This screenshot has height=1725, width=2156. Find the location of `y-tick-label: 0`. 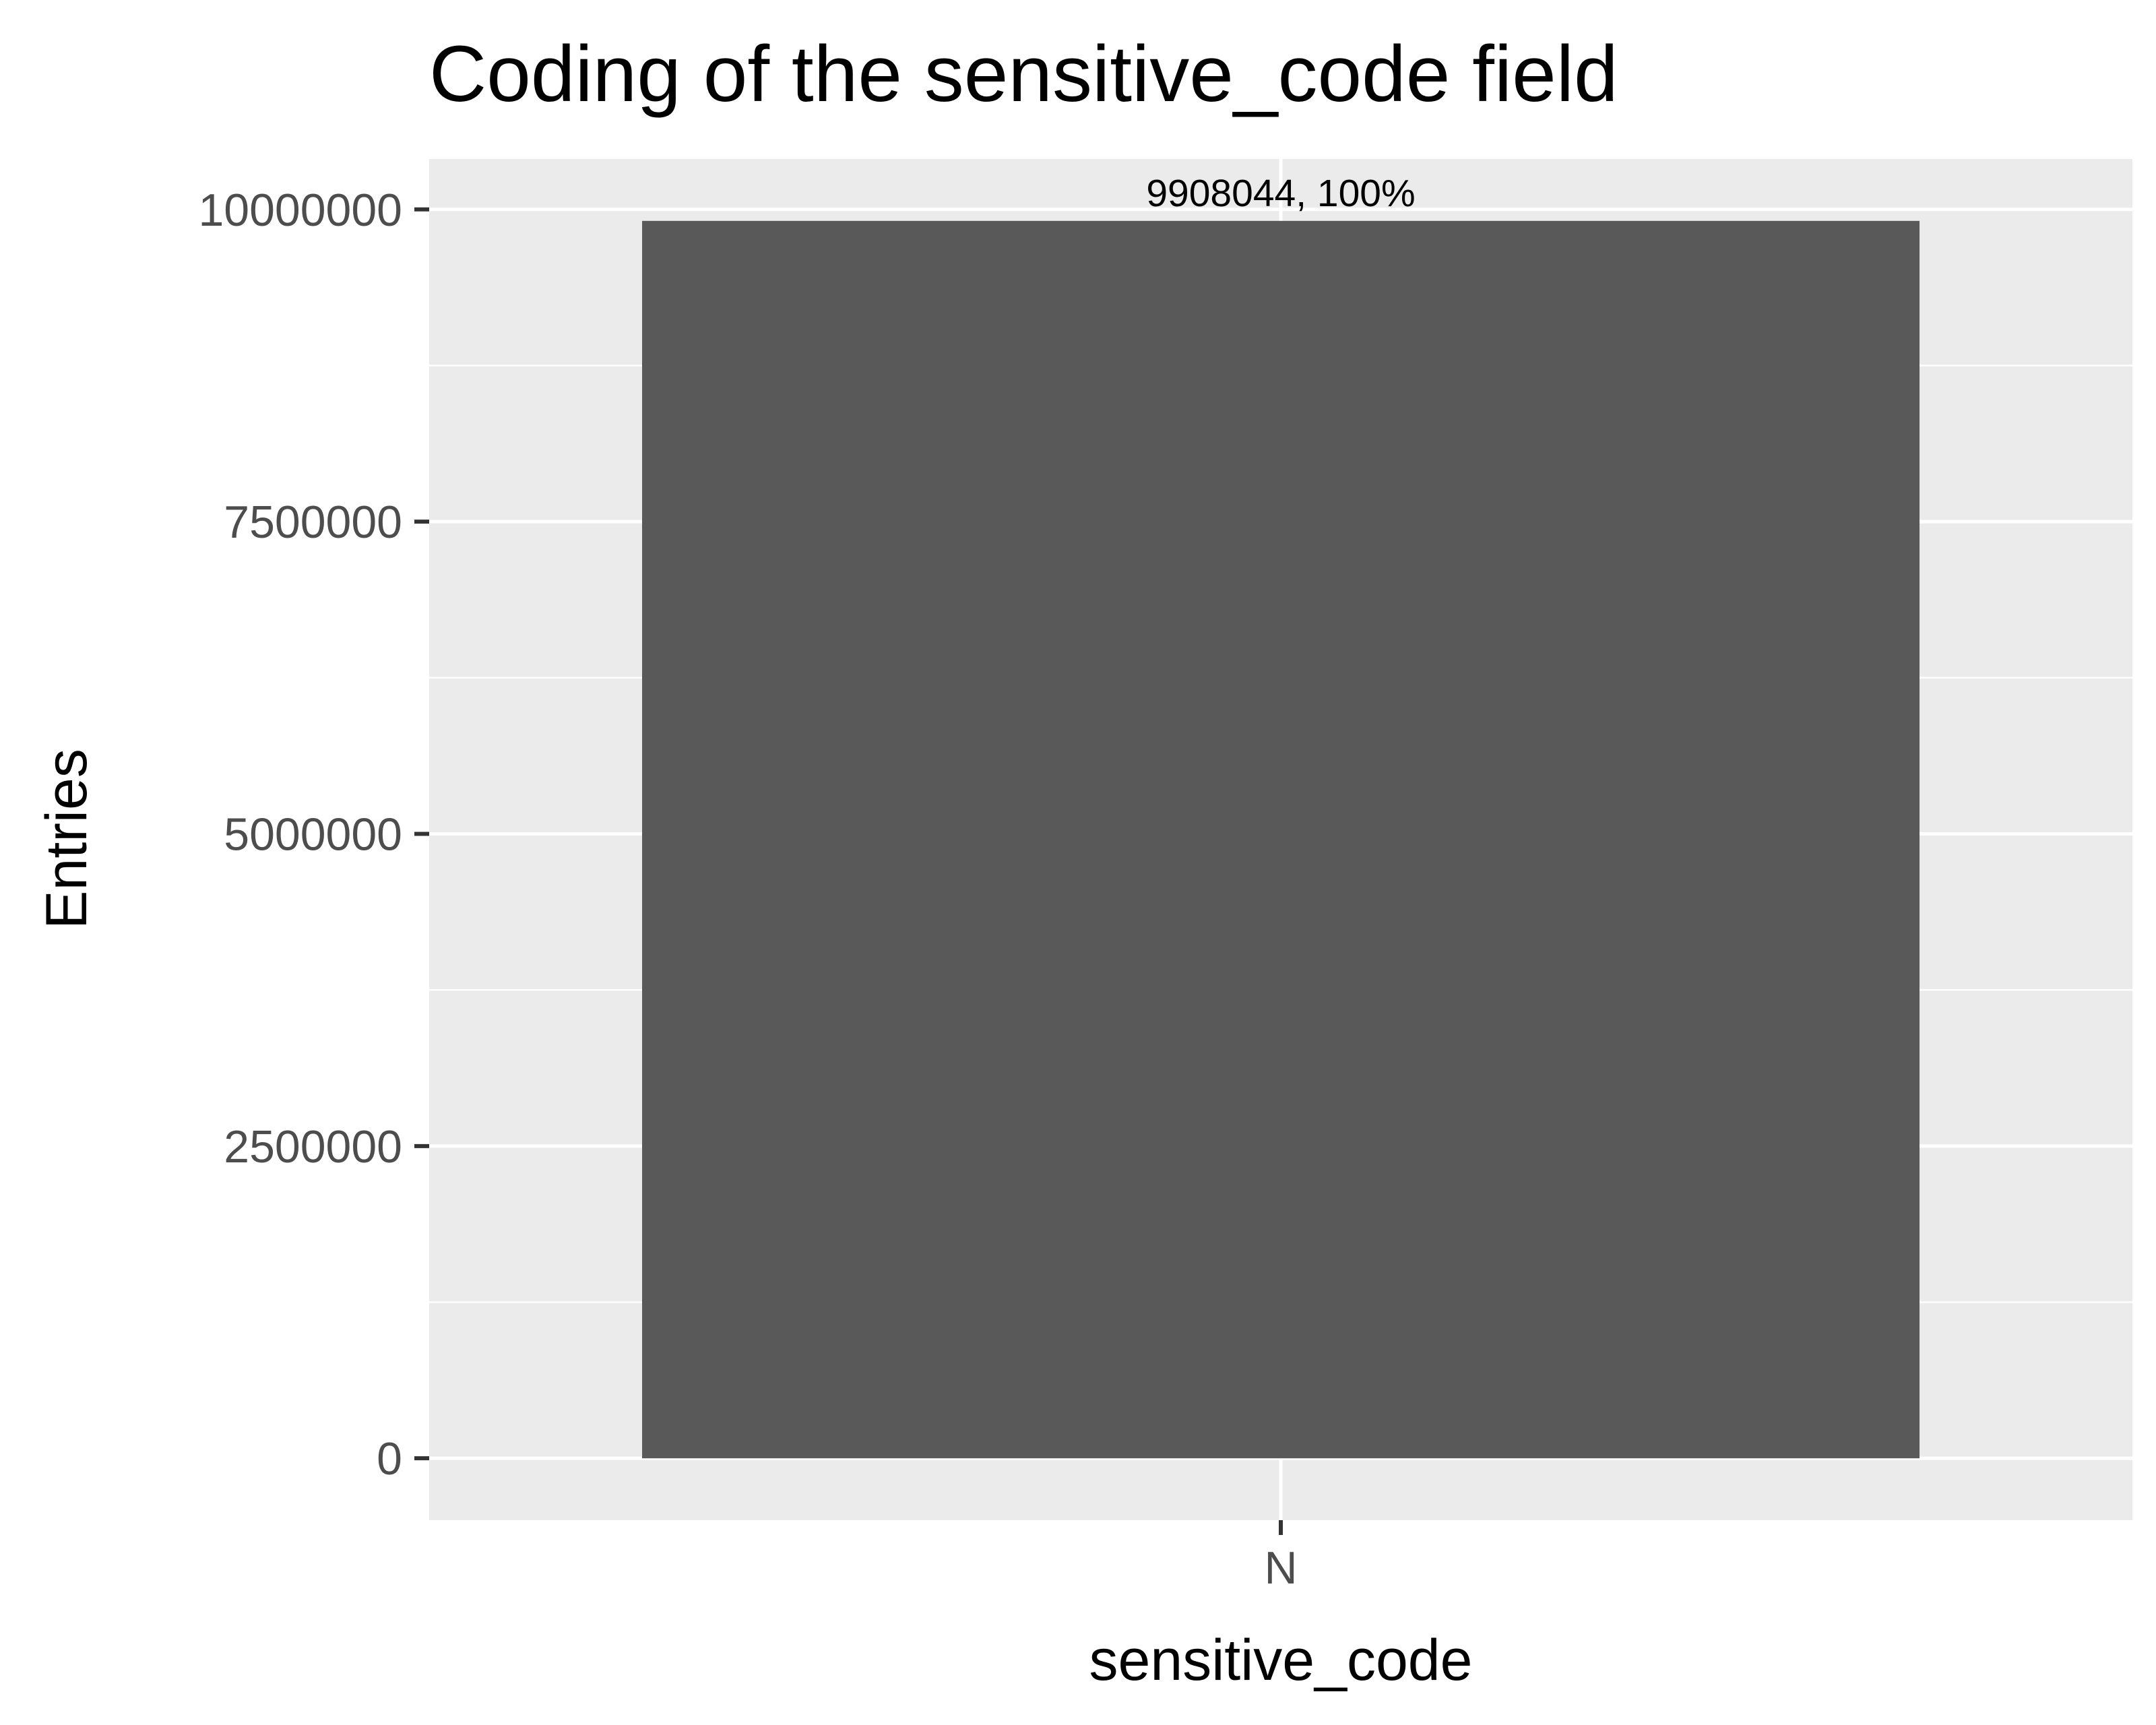

y-tick-label: 0 is located at coordinates (389, 1459).